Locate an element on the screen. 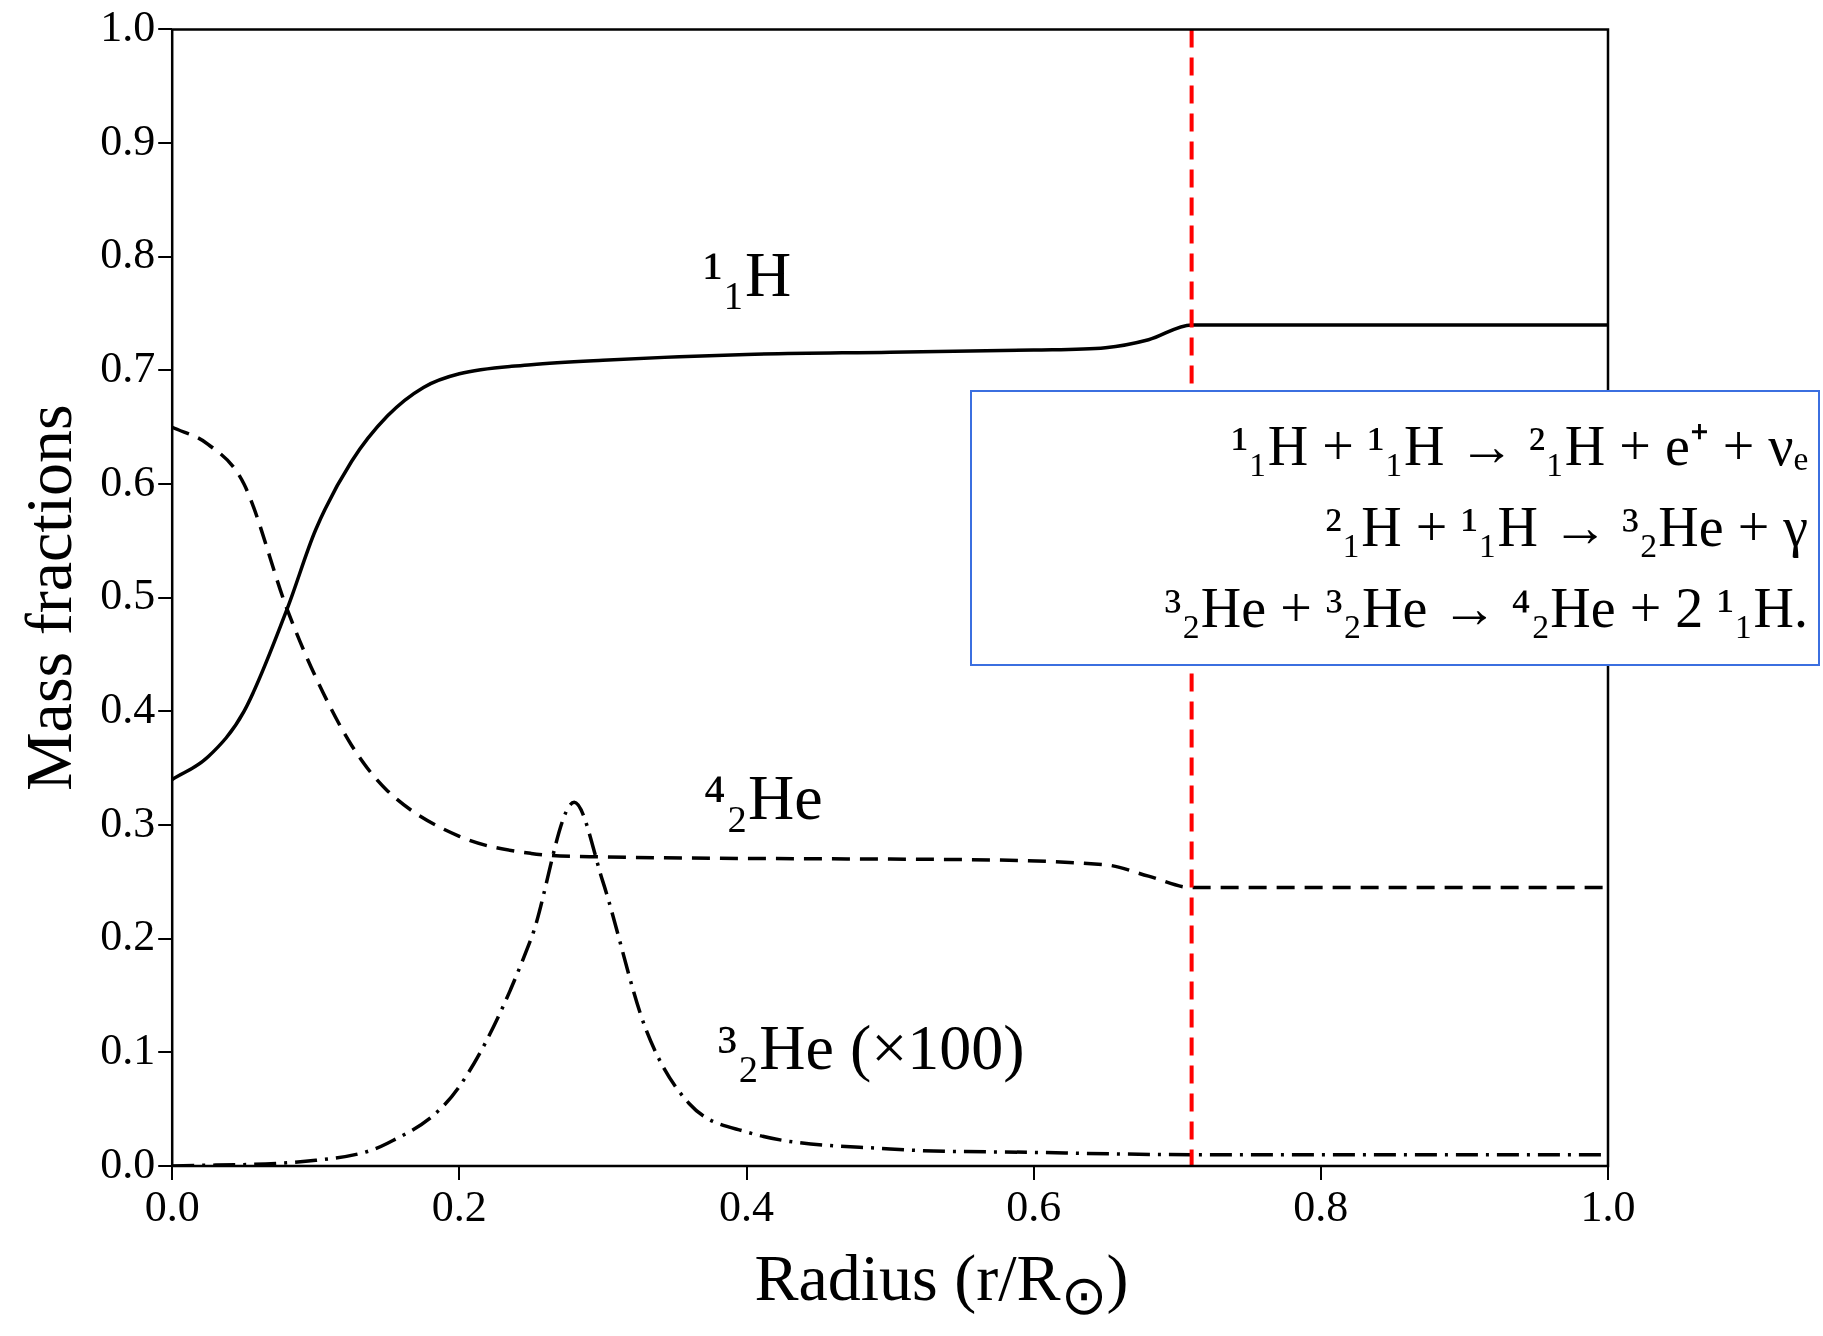 The image size is (1823, 1336). y-tick-label: 0.2 is located at coordinates (128, 936).